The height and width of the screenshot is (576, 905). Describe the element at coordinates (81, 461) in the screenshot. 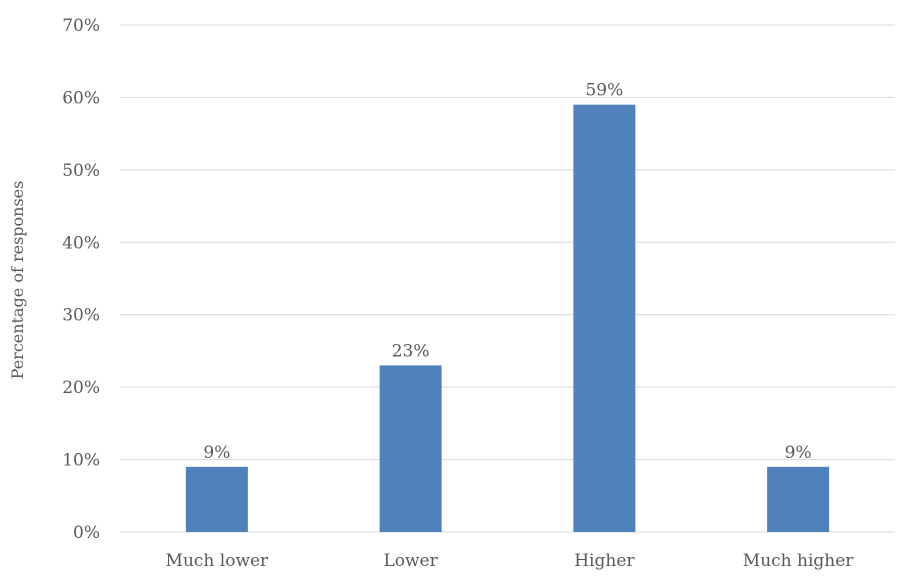

I see `y-tick-label: 10%` at that location.